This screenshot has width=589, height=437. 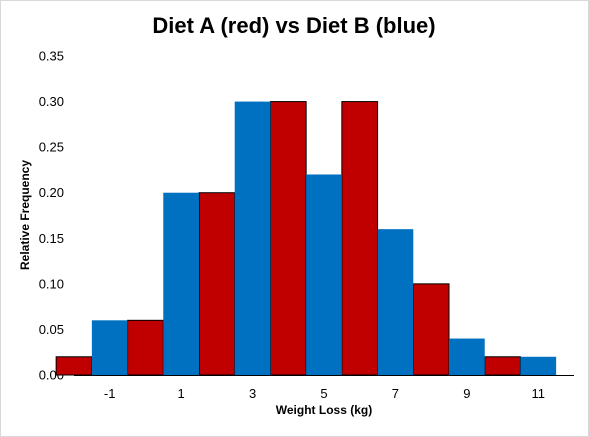 What do you see at coordinates (539, 393) in the screenshot?
I see `x-tick-label: 11` at bounding box center [539, 393].